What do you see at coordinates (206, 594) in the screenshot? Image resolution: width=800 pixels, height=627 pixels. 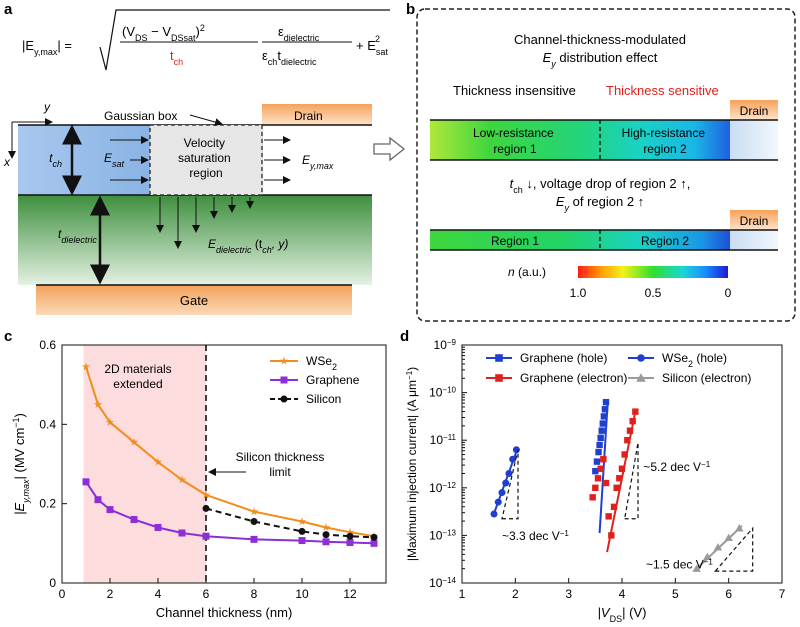 I see `x-tick-label: 6` at bounding box center [206, 594].